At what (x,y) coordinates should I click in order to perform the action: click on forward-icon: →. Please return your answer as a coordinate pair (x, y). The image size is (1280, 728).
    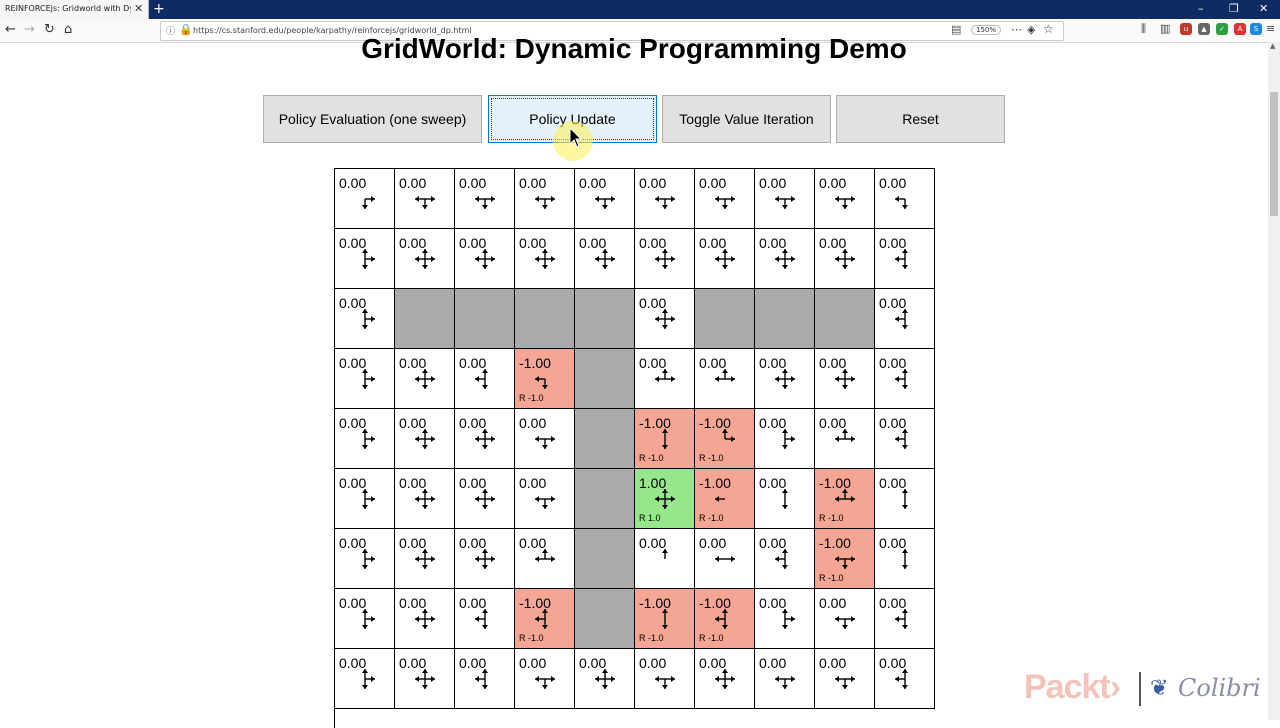
    Looking at the image, I should click on (29, 29).